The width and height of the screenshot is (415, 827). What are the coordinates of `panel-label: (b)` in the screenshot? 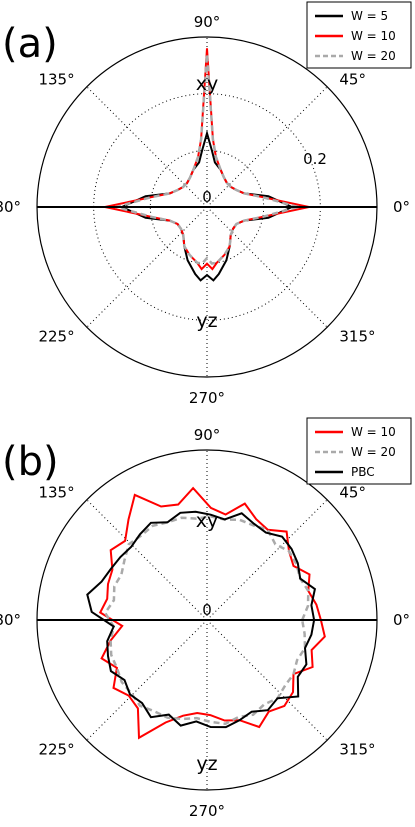 It's located at (30, 462).